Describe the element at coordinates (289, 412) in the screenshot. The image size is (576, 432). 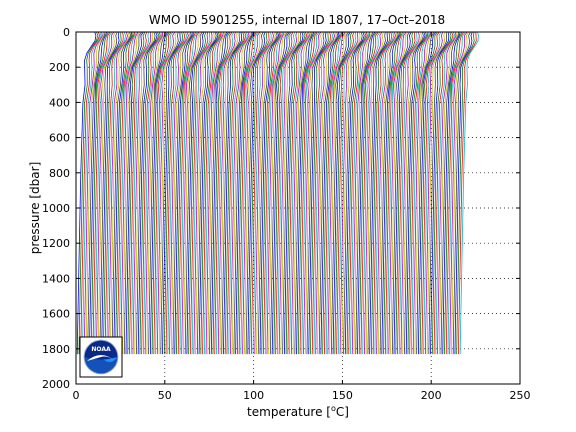
I see `x-axis-label-text: temperature [` at that location.